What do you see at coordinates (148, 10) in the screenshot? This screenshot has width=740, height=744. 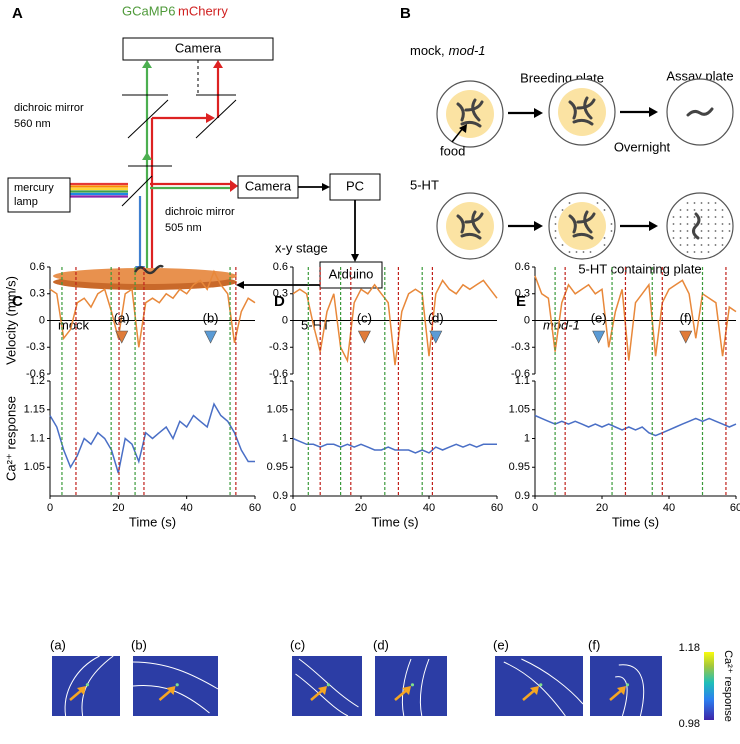 I see `label: GCaMP6` at bounding box center [148, 10].